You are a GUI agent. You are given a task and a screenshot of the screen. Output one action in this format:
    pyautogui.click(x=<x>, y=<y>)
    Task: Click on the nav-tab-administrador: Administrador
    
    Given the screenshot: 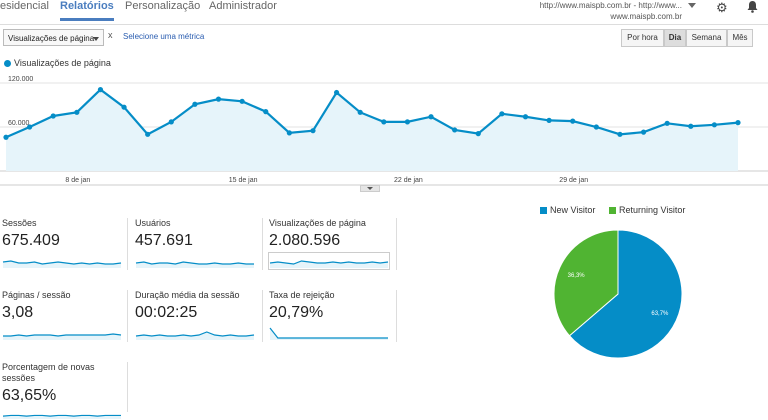 What is the action you would take?
    pyautogui.click(x=243, y=6)
    